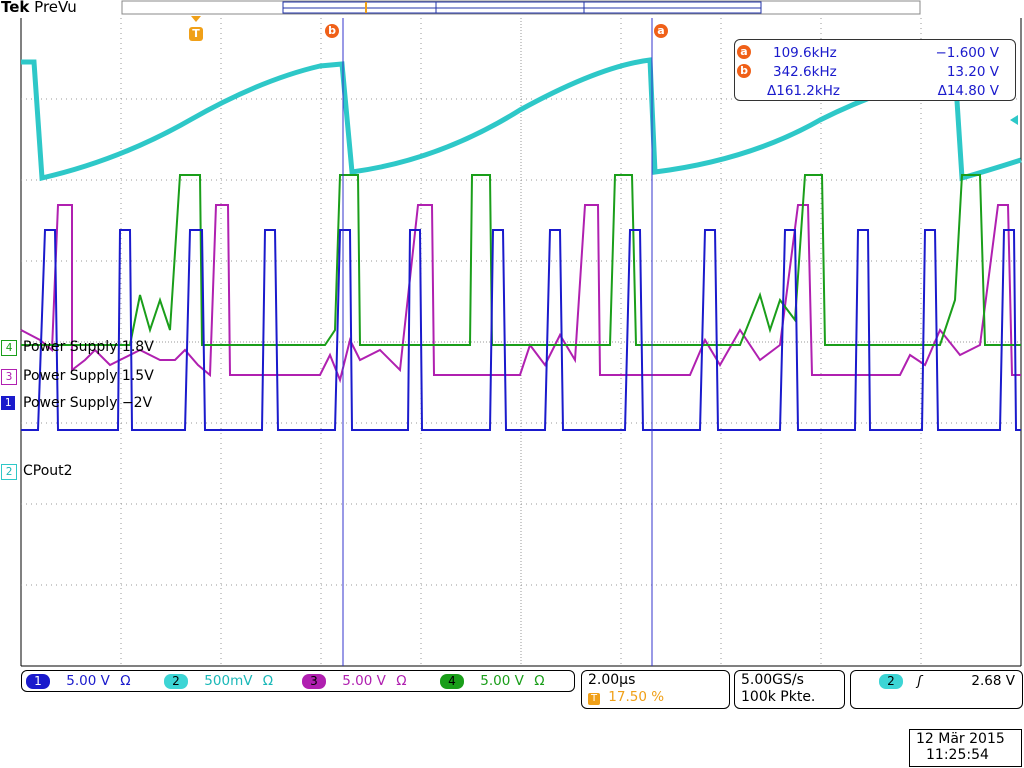 This screenshot has height=768, width=1024. Describe the element at coordinates (88, 681) in the screenshot. I see `ch1-scale-value: 5.00 V` at that location.